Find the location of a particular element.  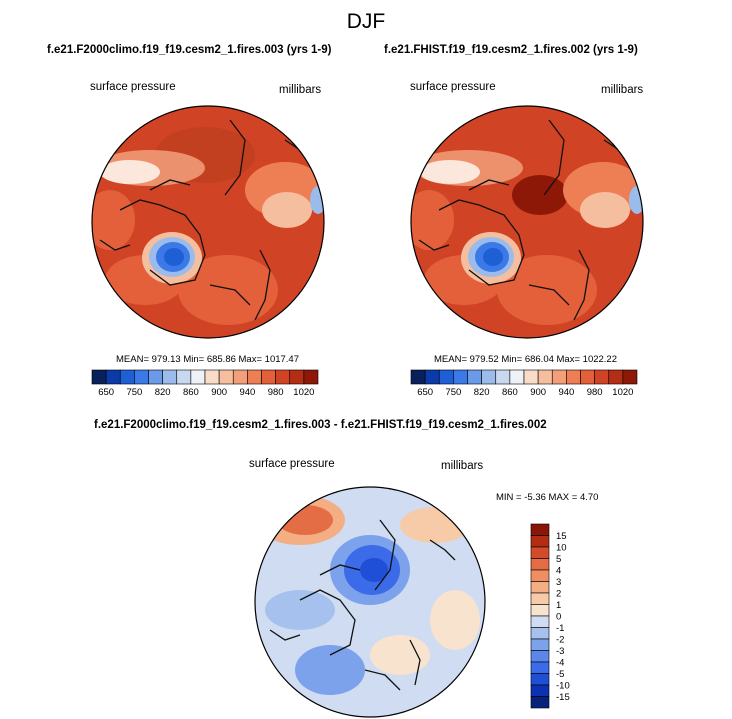

diff-colorbar-tick-label: -10 is located at coordinates (563, 686).